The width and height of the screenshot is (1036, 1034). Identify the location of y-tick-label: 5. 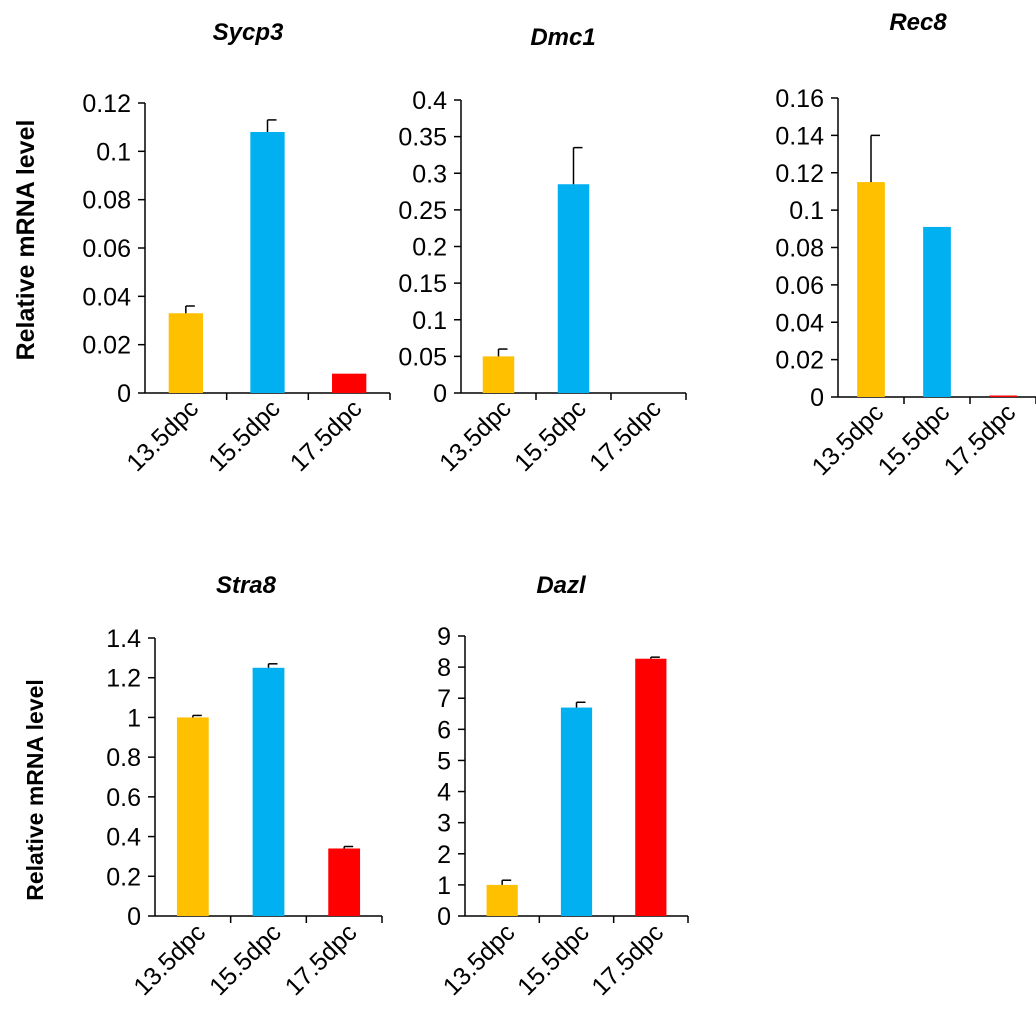
(444, 761).